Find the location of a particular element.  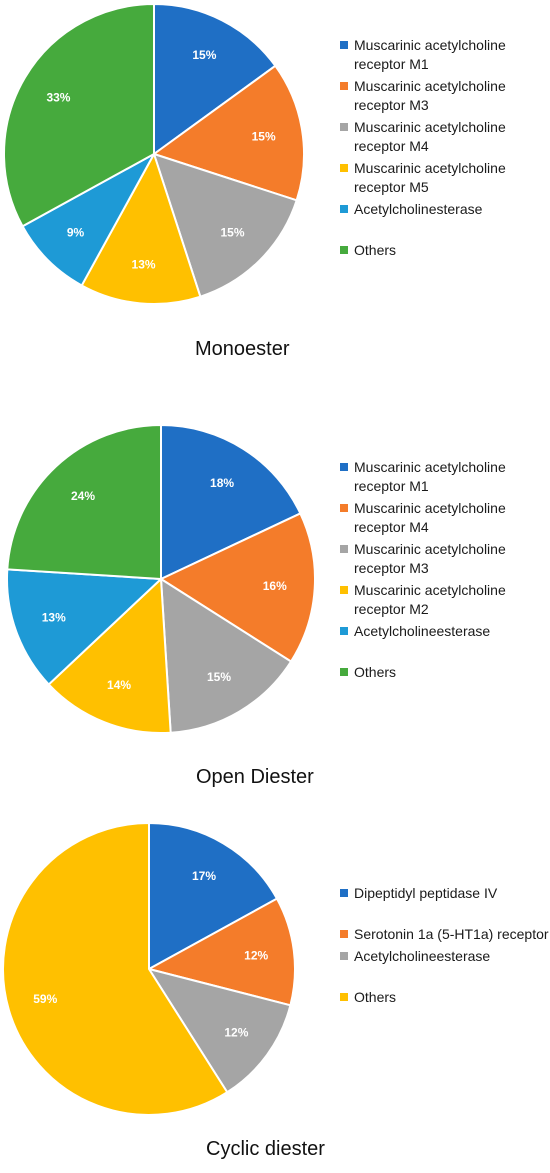

legend-item-acetylcholinesterase: Acetylcholinesterase is located at coordinates (445, 209).